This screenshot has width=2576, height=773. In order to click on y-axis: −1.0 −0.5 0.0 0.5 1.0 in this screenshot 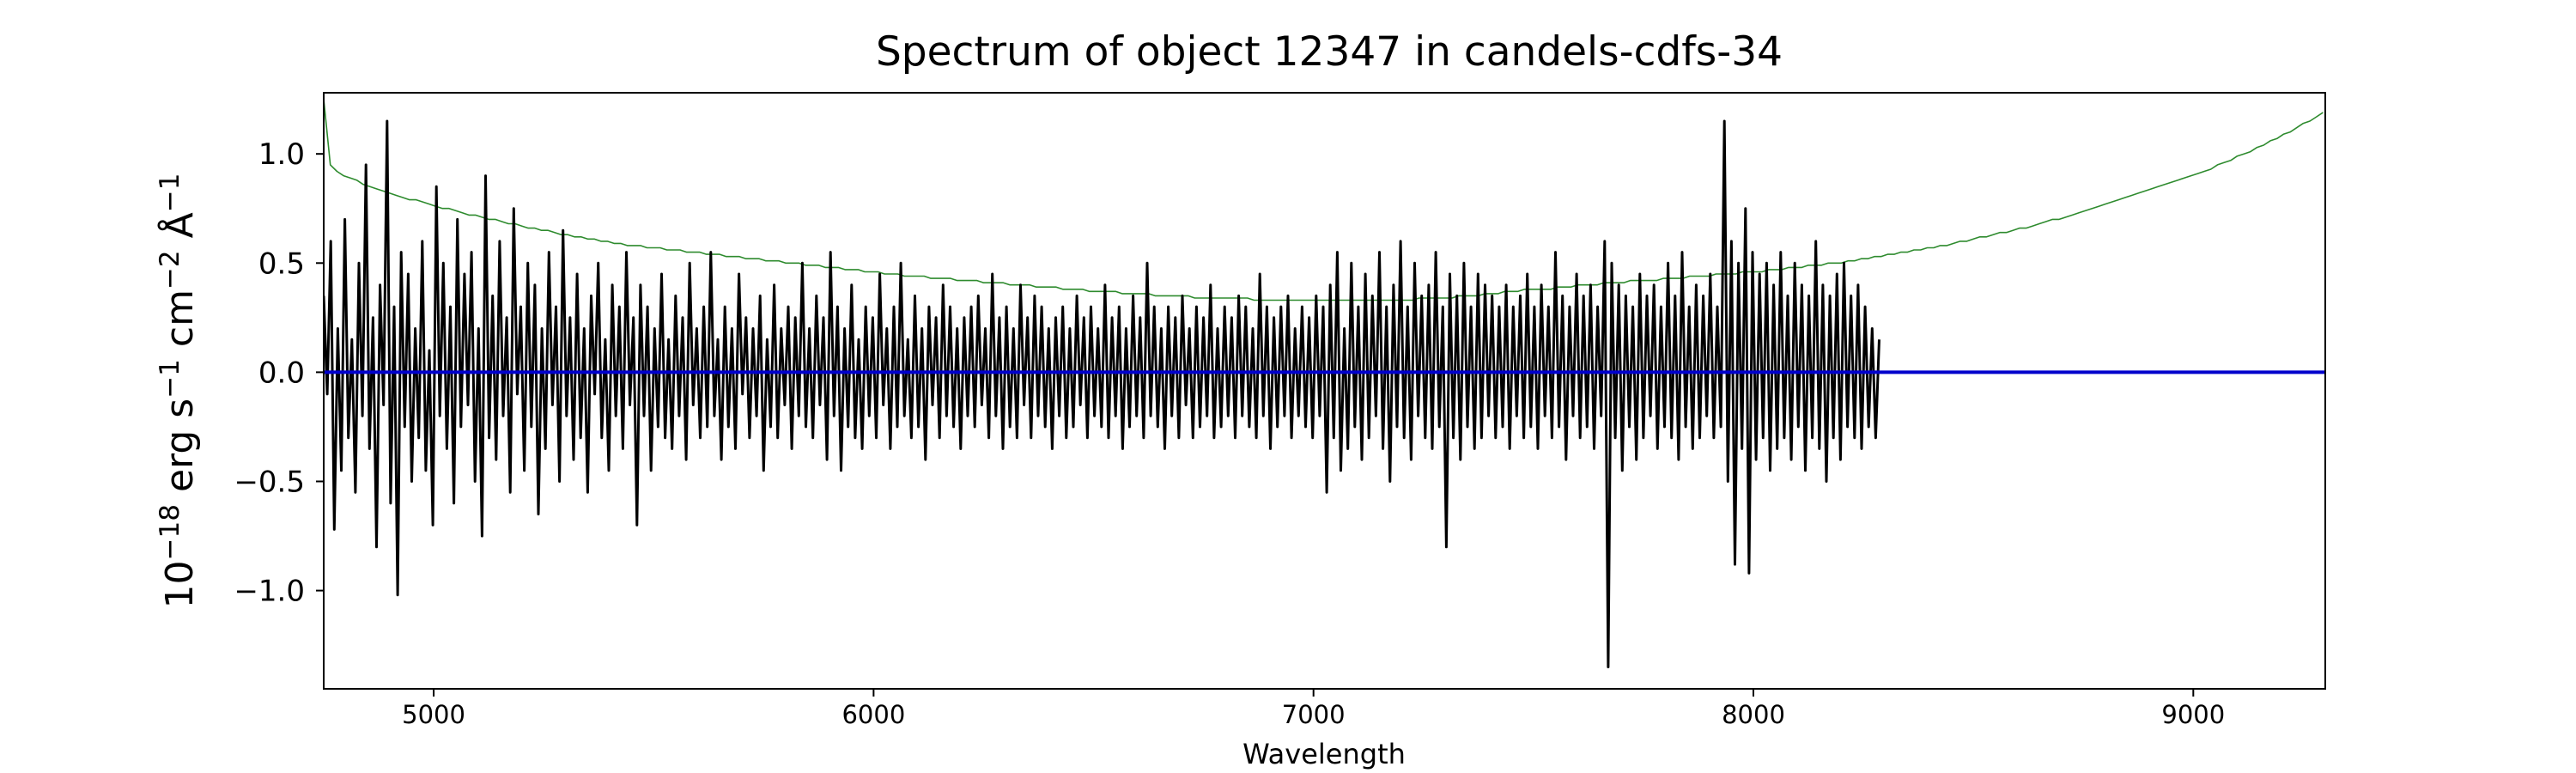, I will do `click(279, 373)`.